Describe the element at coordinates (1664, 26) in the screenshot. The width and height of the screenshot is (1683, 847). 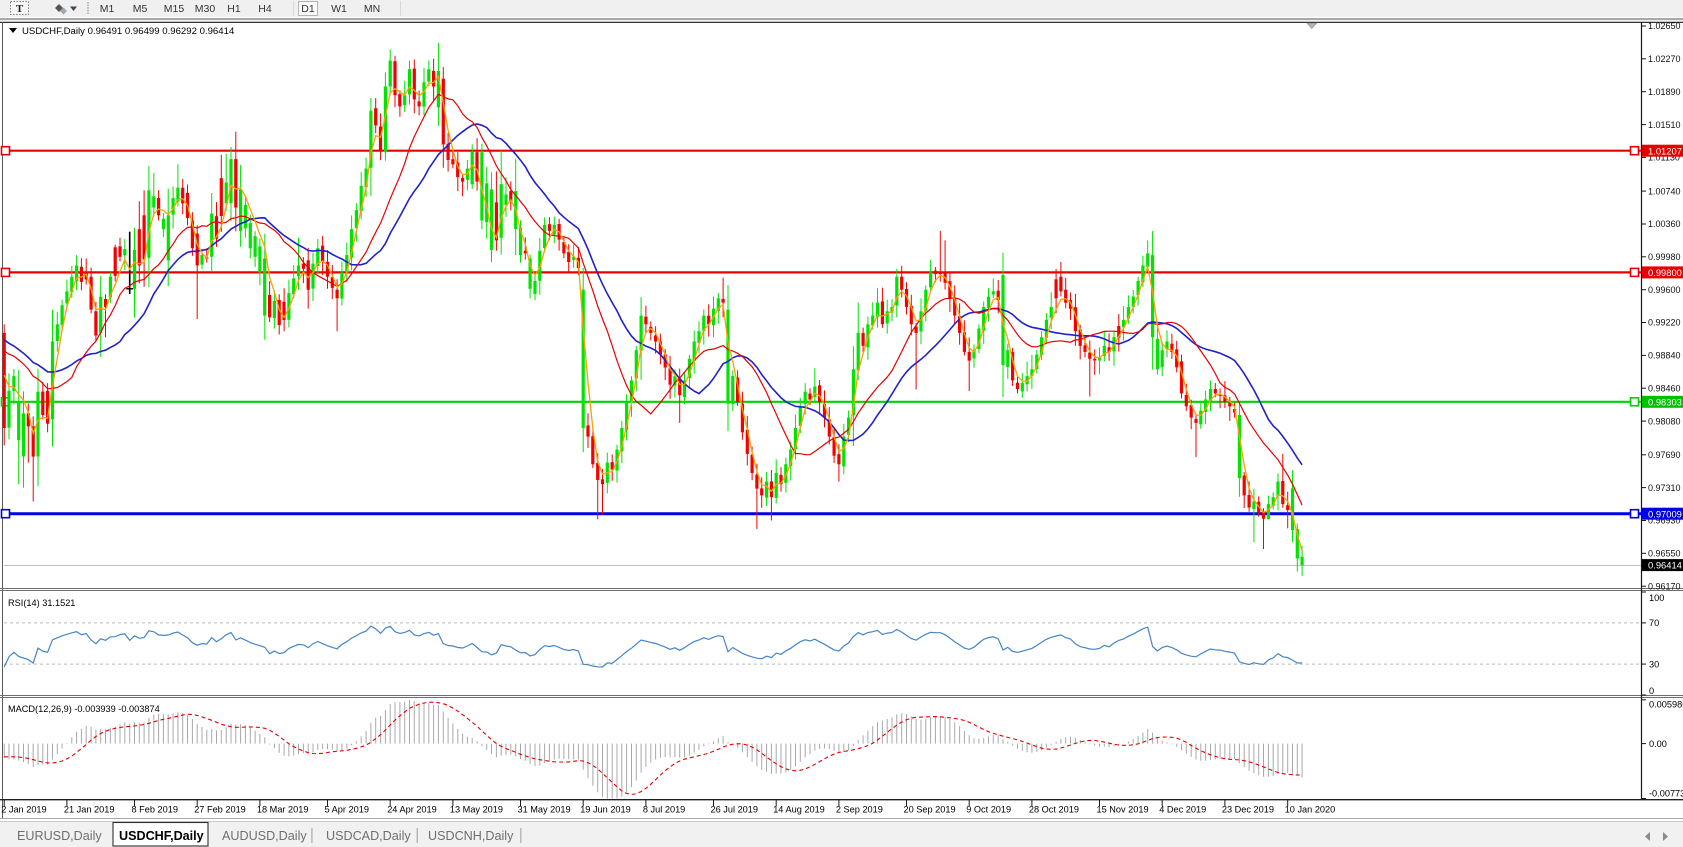
I see `svg-text: 1.02650` at that location.